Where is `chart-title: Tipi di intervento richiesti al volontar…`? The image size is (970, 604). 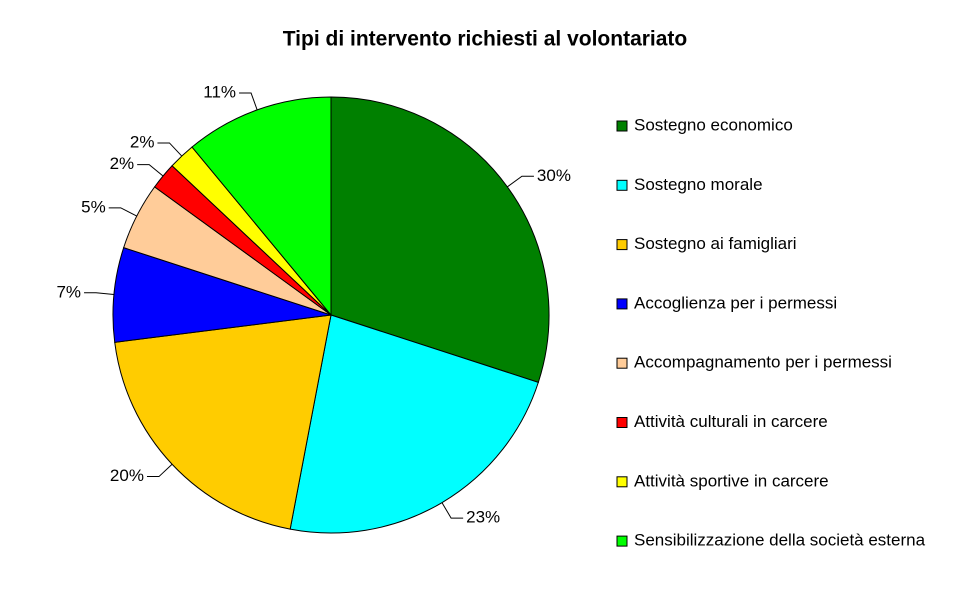
chart-title: Tipi di intervento richiesti al volontar… is located at coordinates (485, 39).